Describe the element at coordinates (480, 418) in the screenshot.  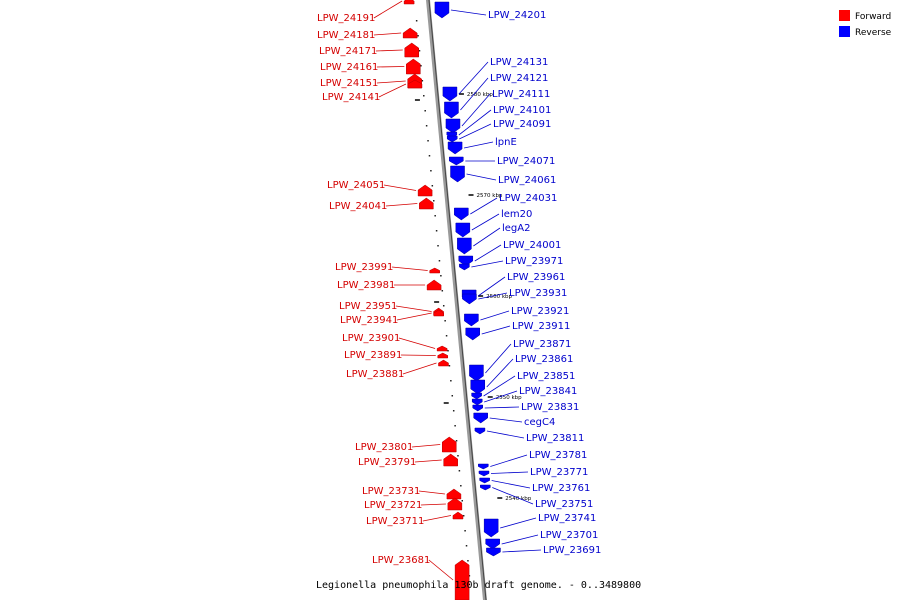
I see `gene-arrow-cegc4` at that location.